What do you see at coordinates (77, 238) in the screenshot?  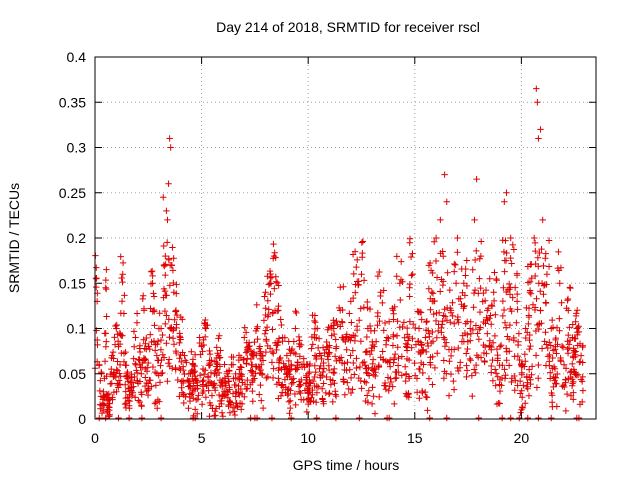 I see `y-tick-label: 0.2` at bounding box center [77, 238].